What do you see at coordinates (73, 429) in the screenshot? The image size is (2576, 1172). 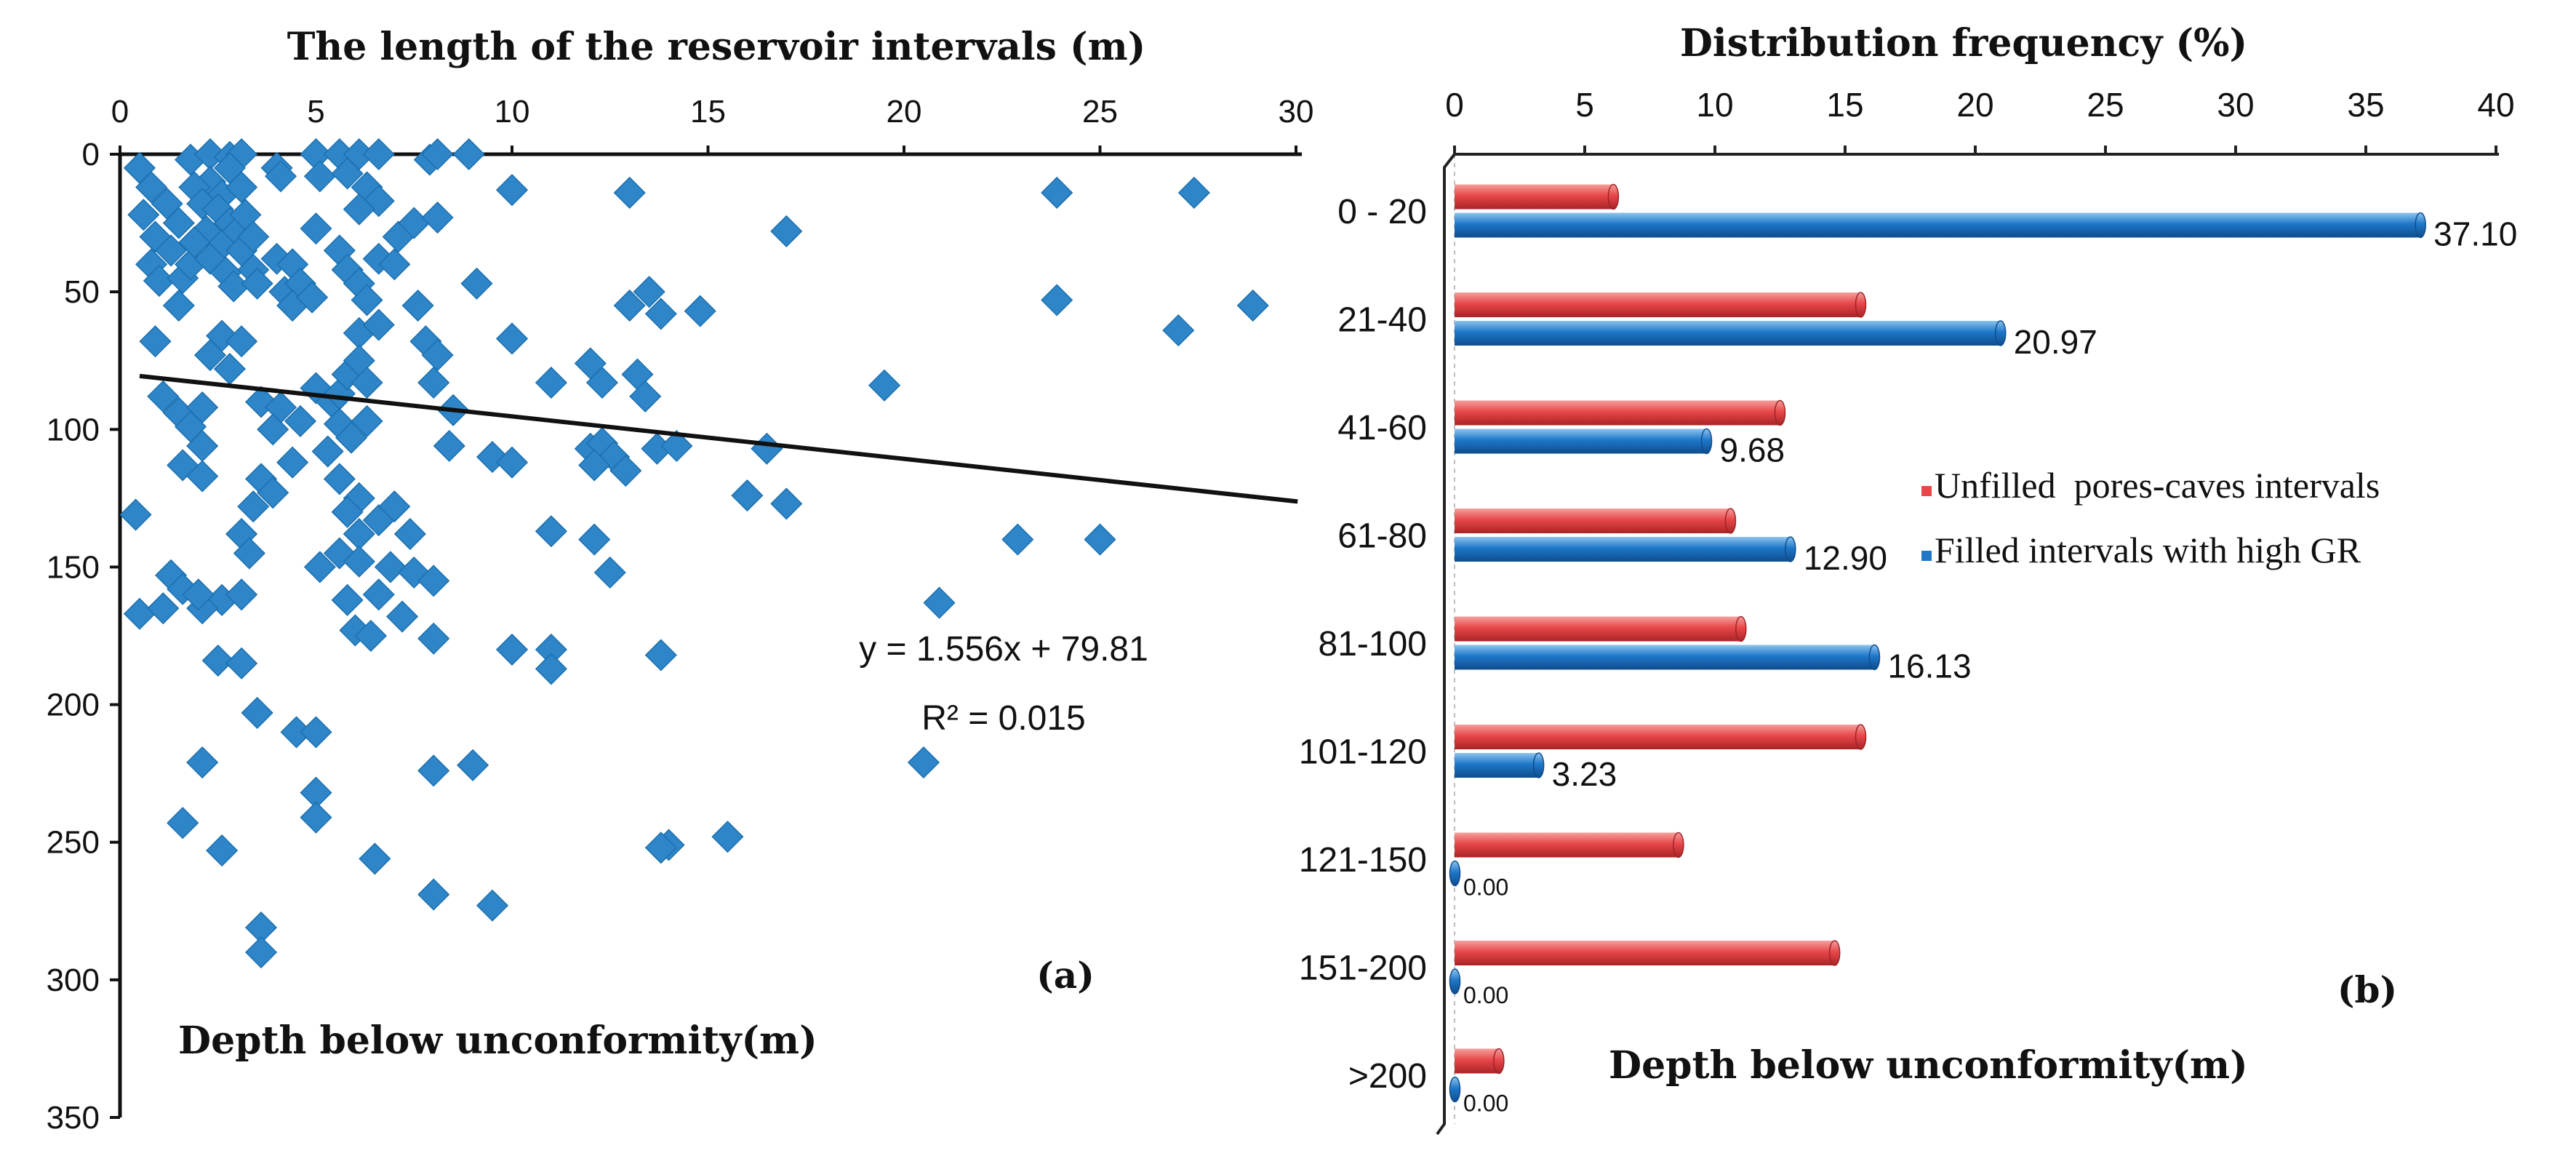 I see `y-tick-label: 100` at bounding box center [73, 429].